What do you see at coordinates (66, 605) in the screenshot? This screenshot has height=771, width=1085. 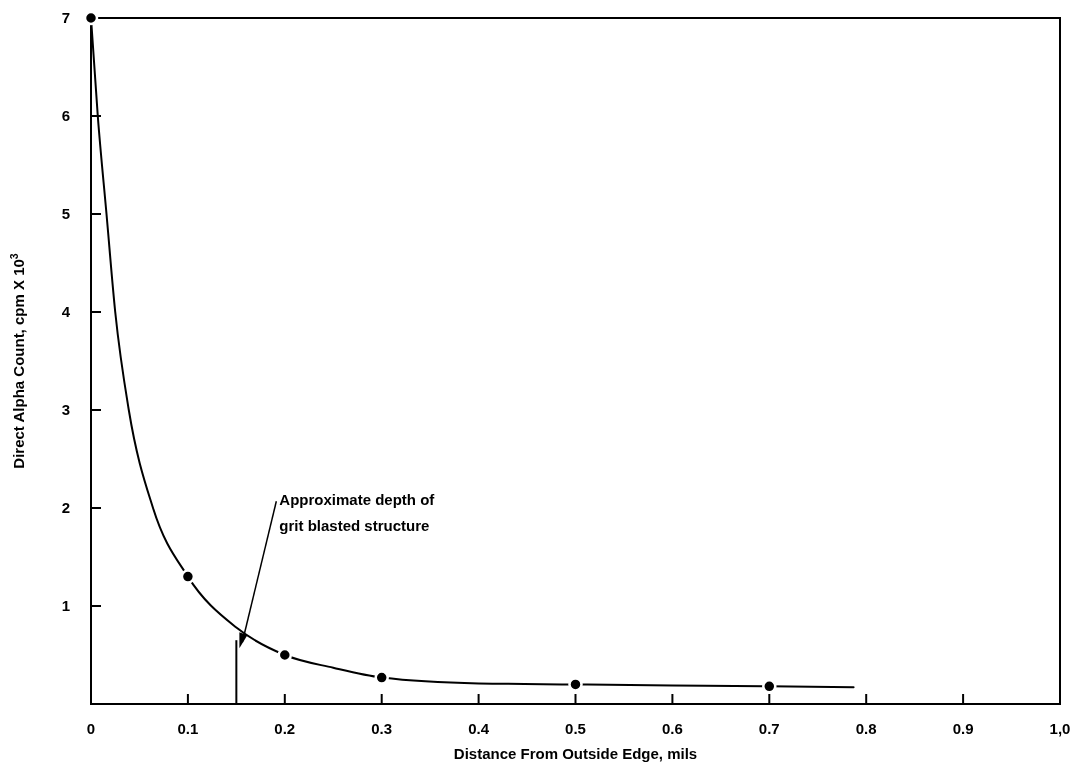 I see `y-tick-label: 1` at bounding box center [66, 605].